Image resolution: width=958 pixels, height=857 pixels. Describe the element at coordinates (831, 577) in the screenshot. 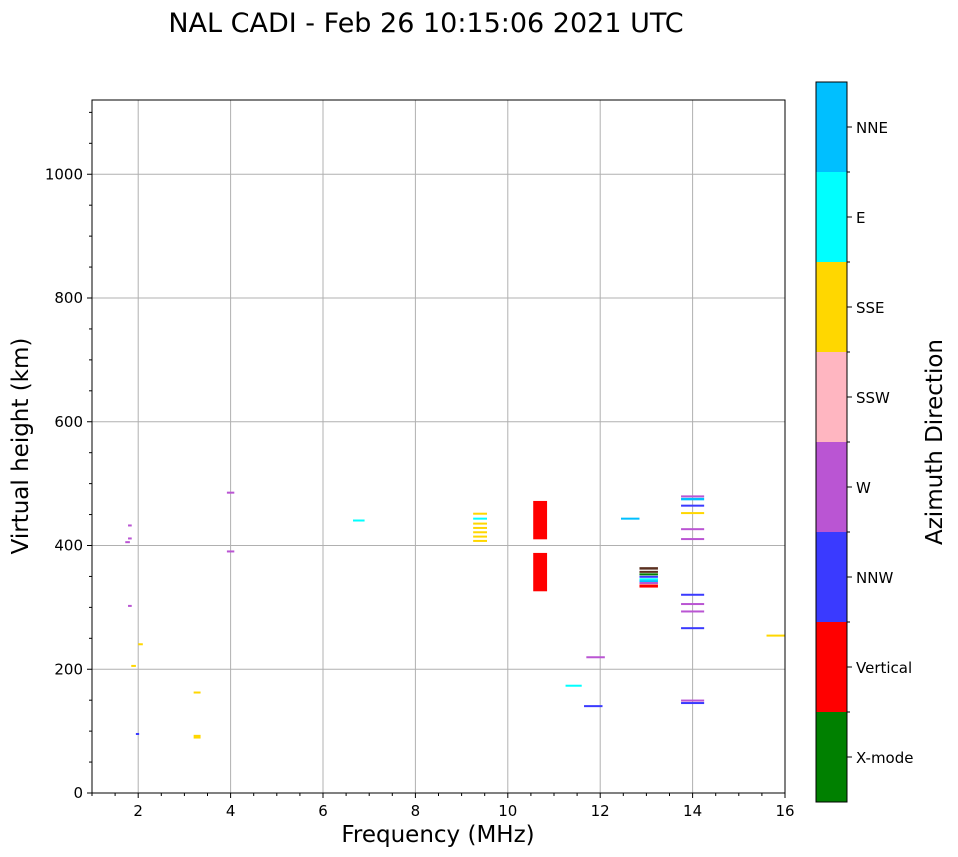

I see `colorbar-segment-nnw` at that location.